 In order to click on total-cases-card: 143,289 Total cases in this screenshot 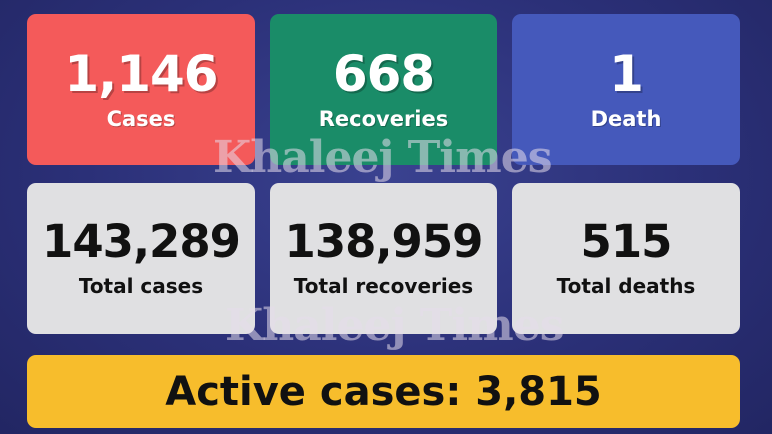, I will do `click(141, 258)`.